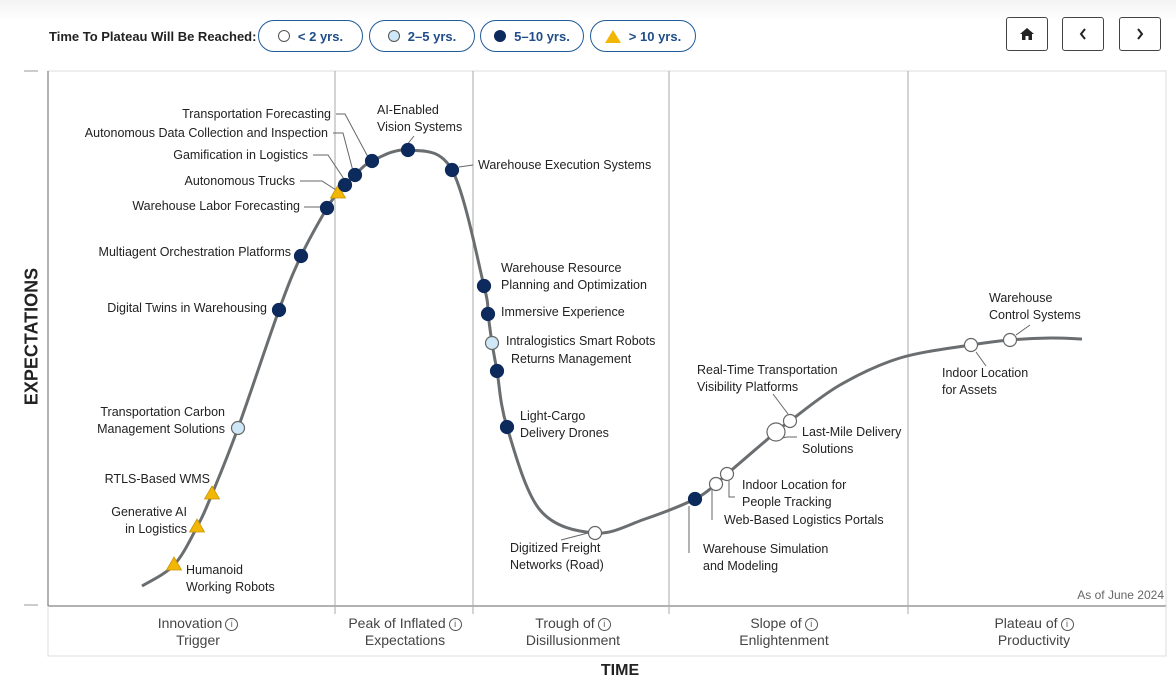 The width and height of the screenshot is (1176, 692). What do you see at coordinates (405, 632) in the screenshot?
I see `phase-peak: Peak of Inflated i Expectations` at bounding box center [405, 632].